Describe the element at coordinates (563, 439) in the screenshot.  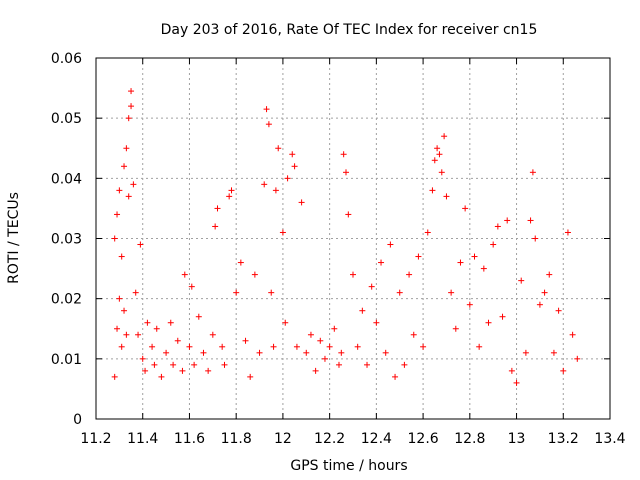
I see `x-tick-label: 13.2` at that location.